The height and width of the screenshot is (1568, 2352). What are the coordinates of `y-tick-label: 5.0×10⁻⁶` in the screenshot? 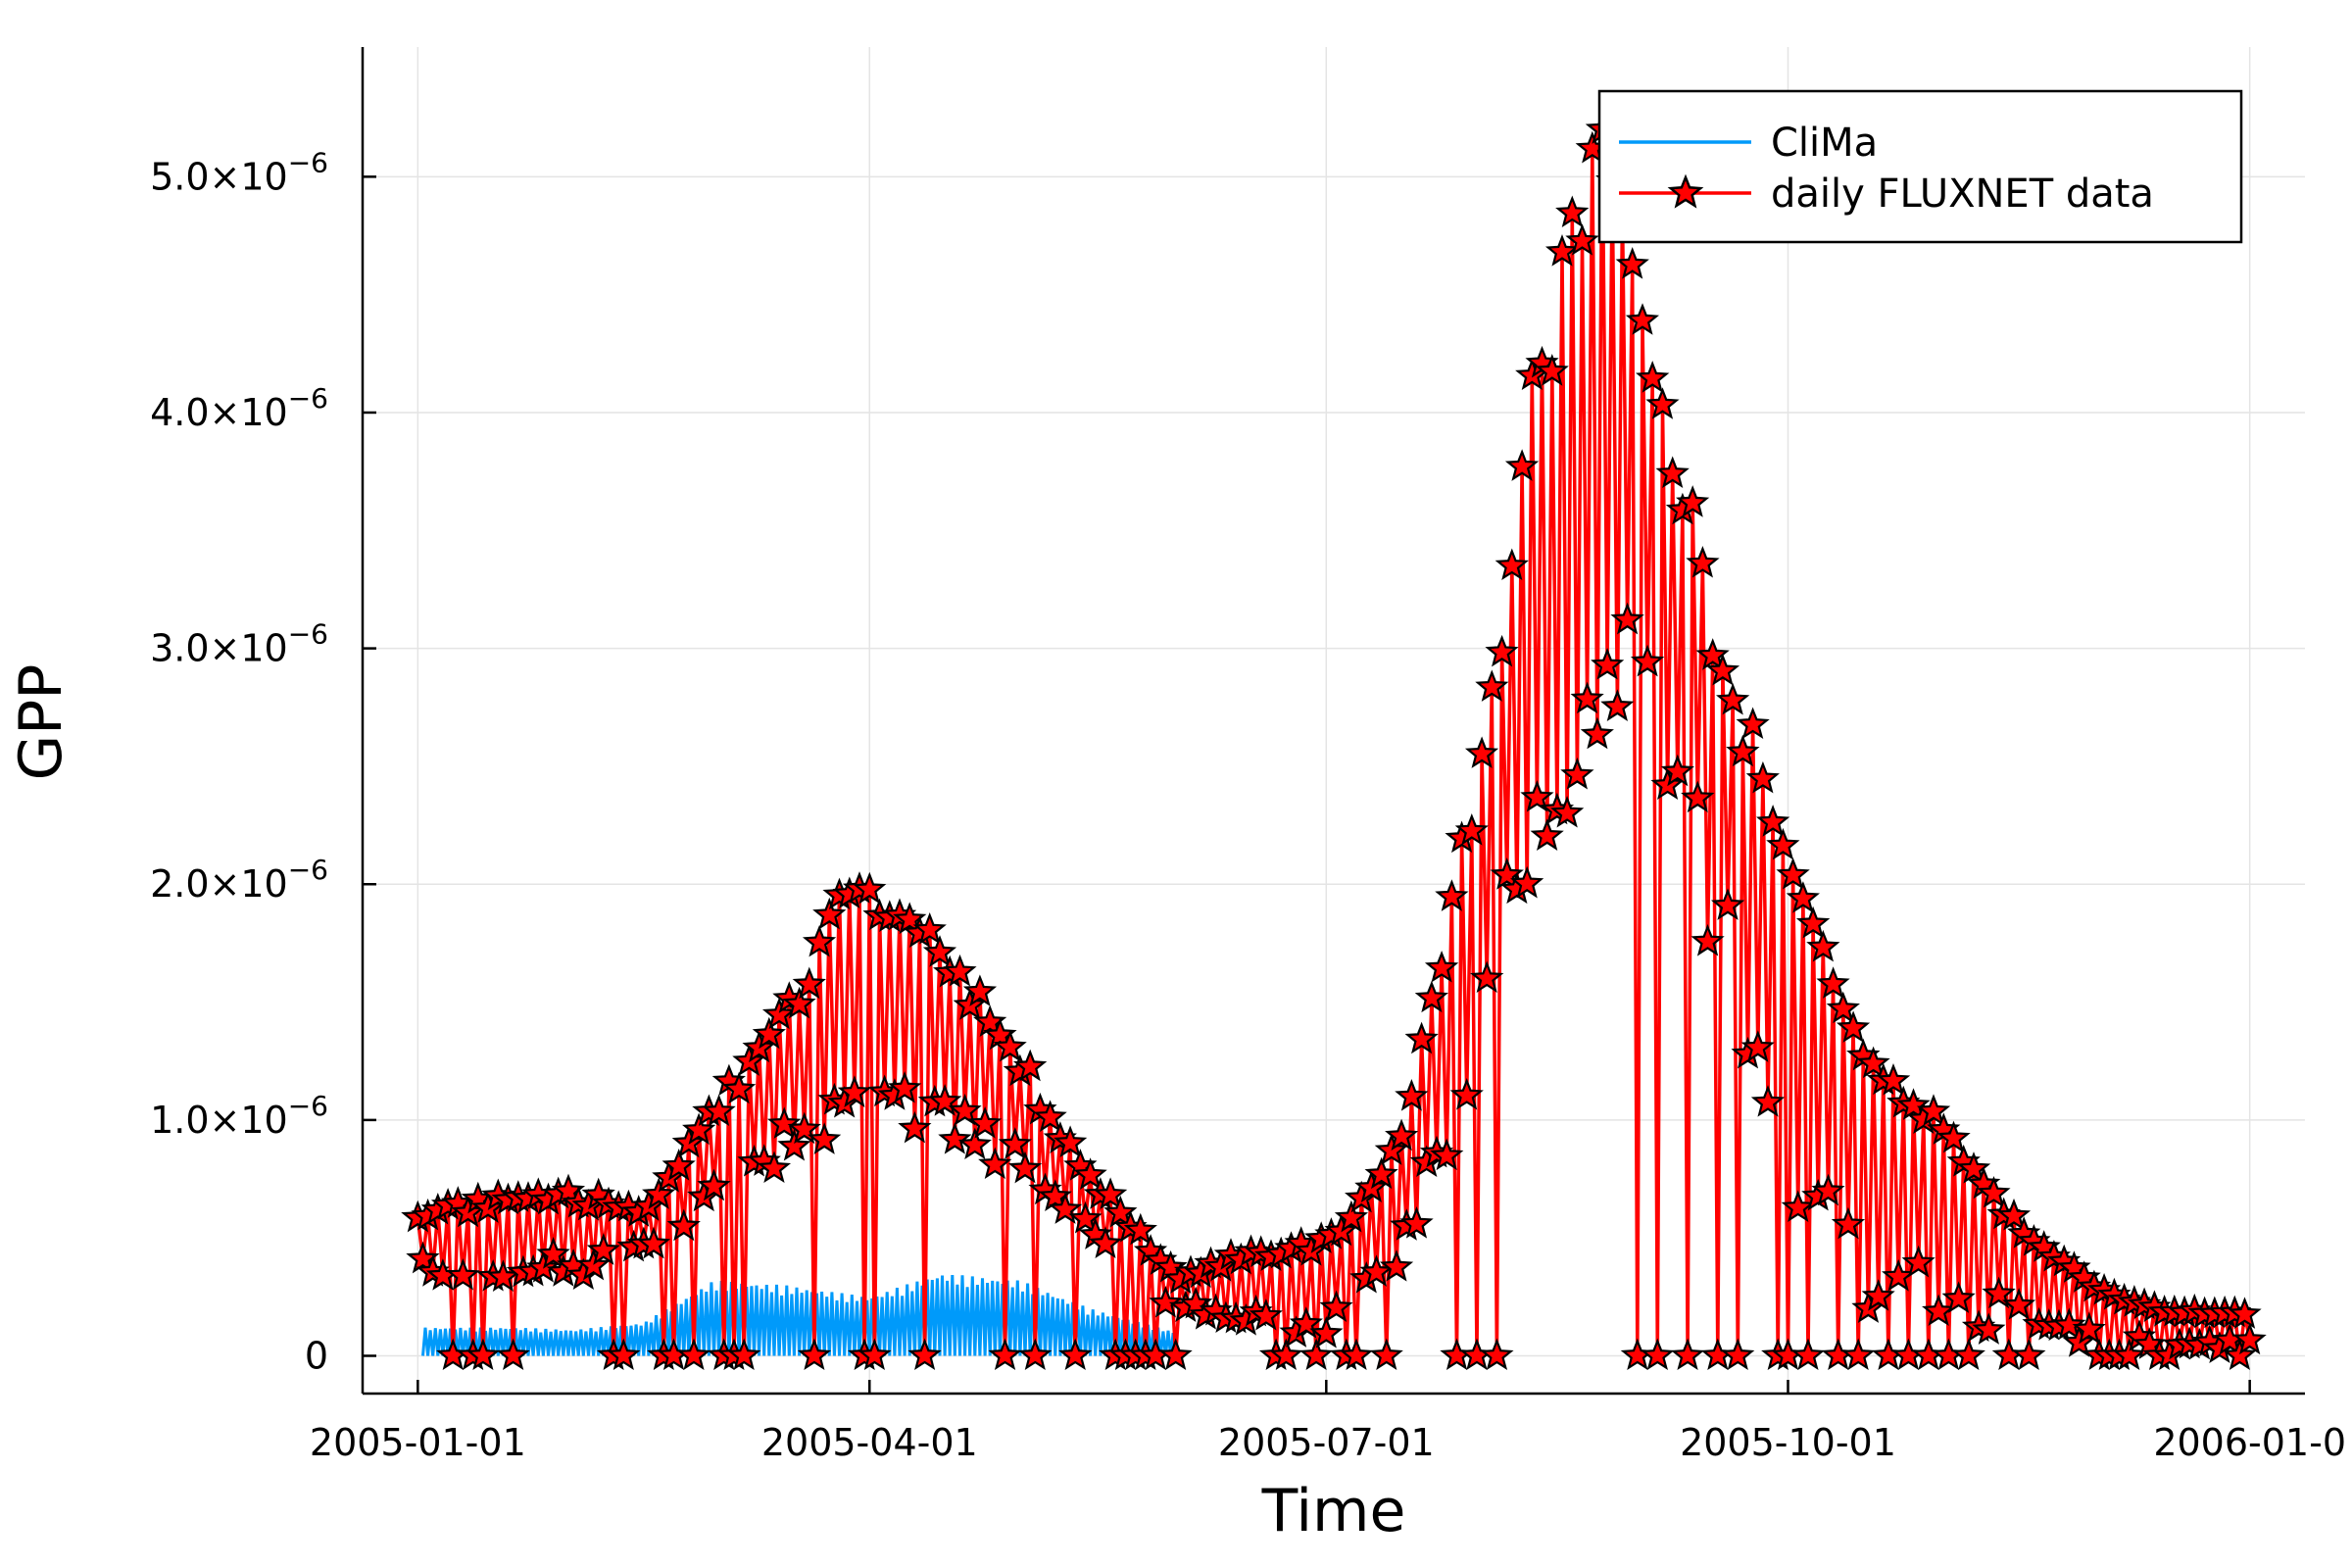 It's located at (239, 172).